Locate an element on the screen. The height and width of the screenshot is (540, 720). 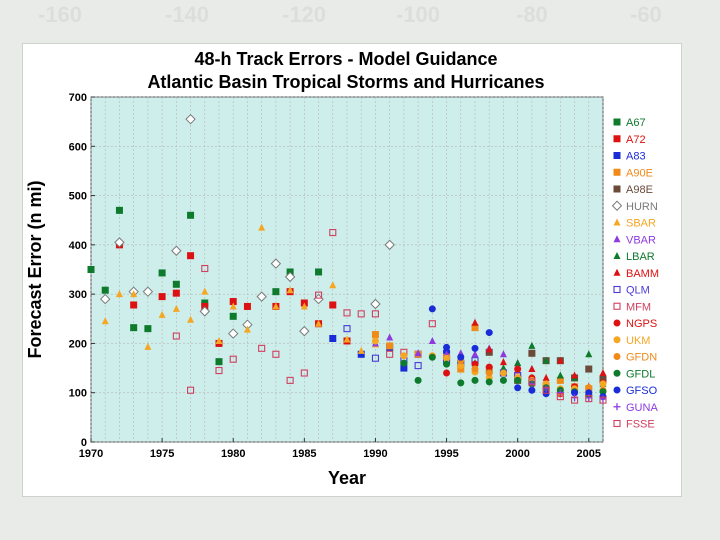
x-tick-label: 1990 is located at coordinates (375, 454).